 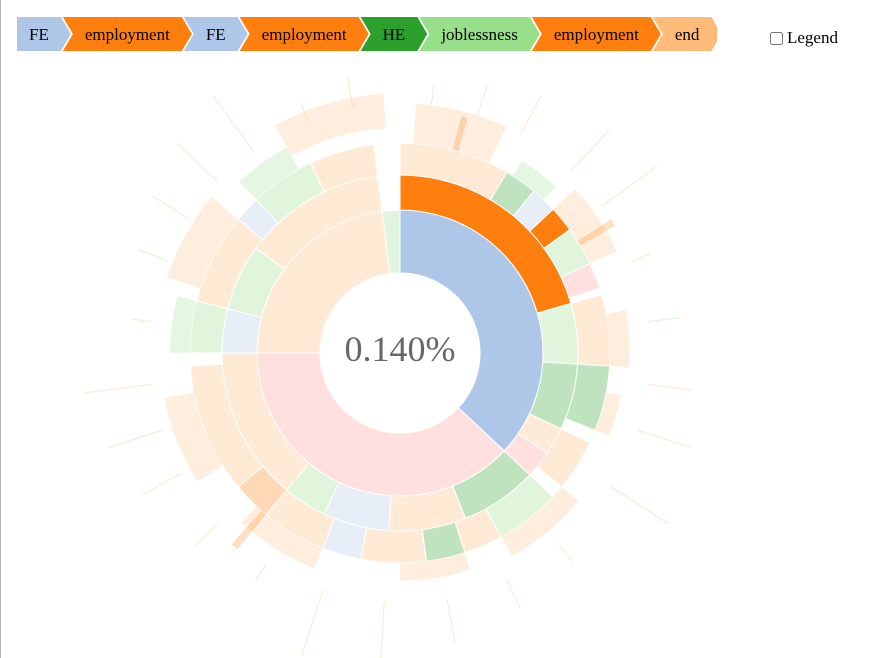 What do you see at coordinates (400, 349) in the screenshot?
I see `center-percentage: 0.140%` at bounding box center [400, 349].